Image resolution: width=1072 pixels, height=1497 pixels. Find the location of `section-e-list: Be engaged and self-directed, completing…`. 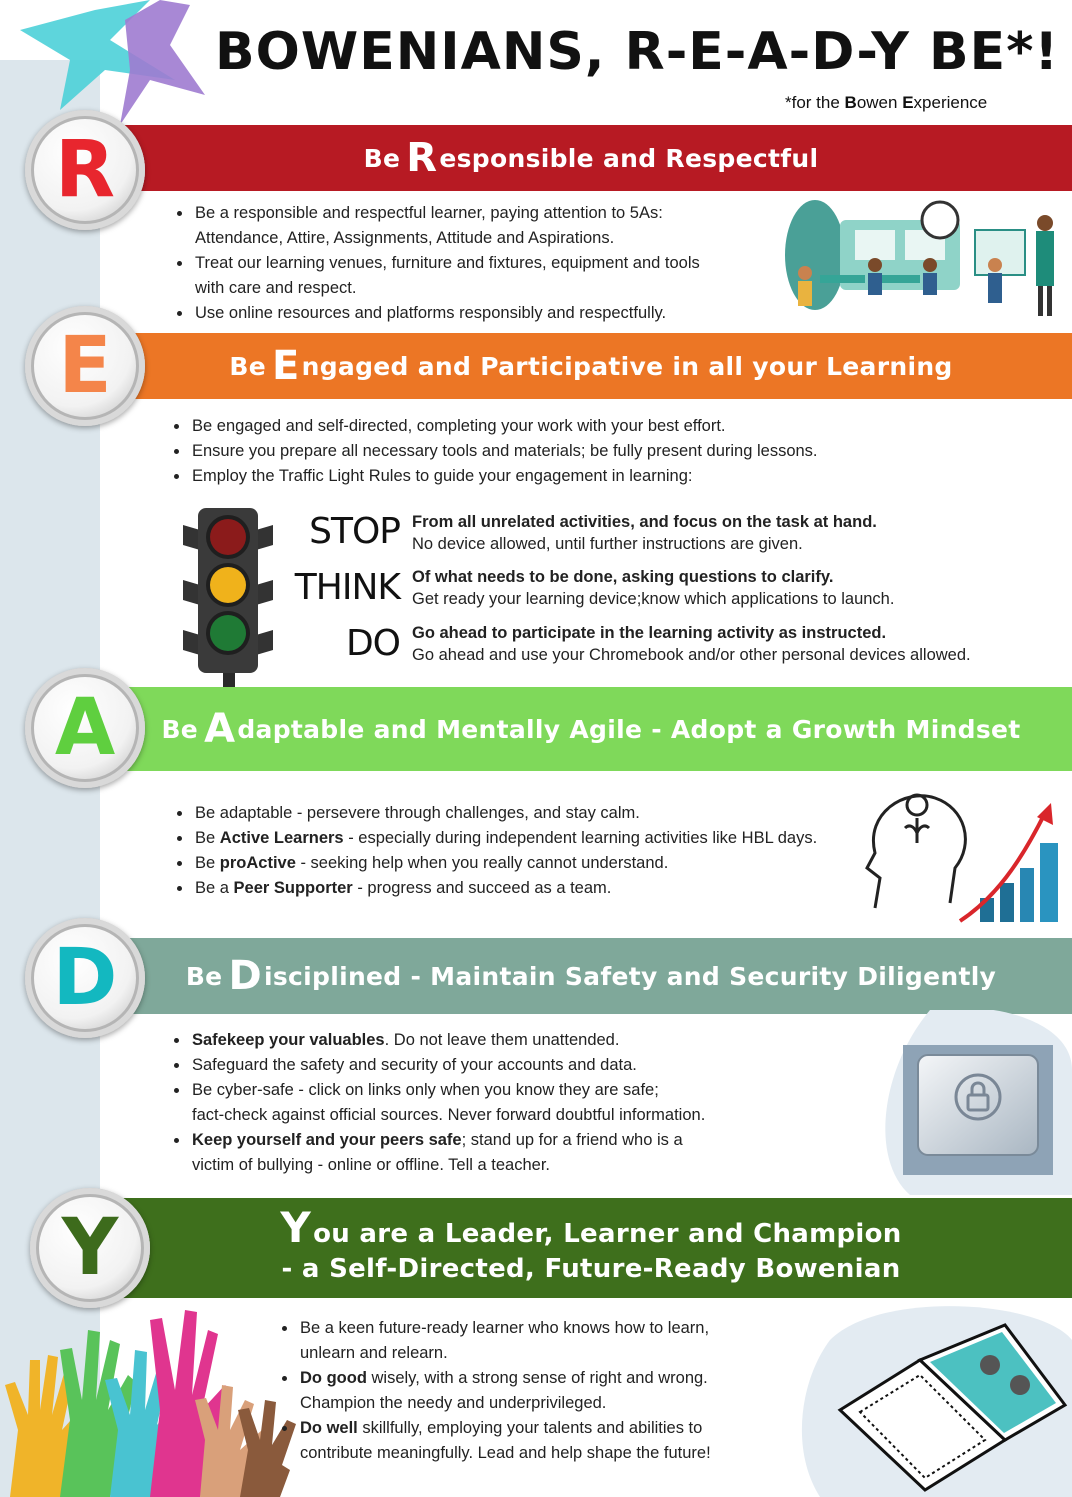

section-e-list: Be engaged and self-directed, completing… is located at coordinates (621, 451).